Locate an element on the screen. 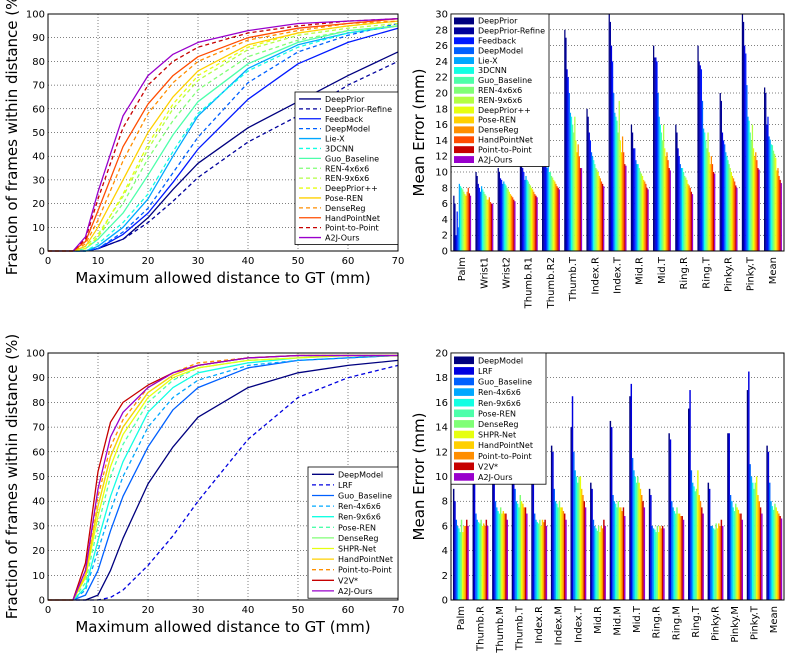  bar-point-to-point-pinky-r is located at coordinates (735, 216).